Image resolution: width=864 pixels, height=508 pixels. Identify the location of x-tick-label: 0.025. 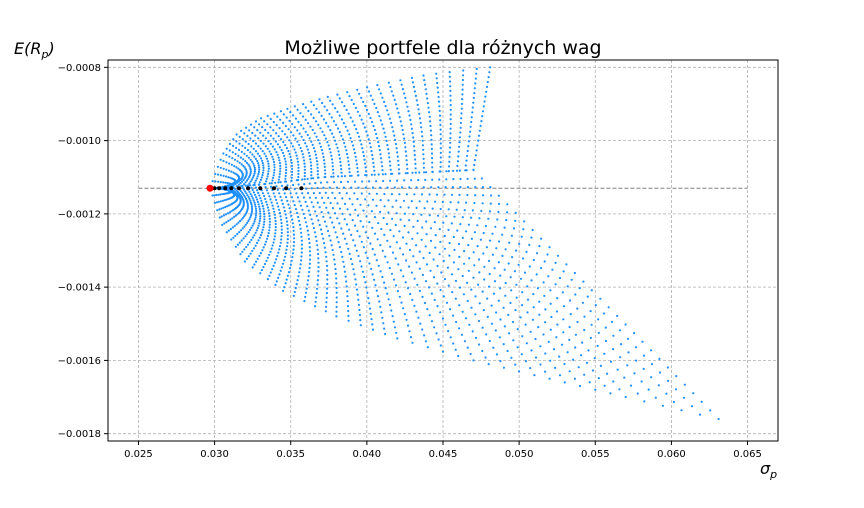
(138, 454).